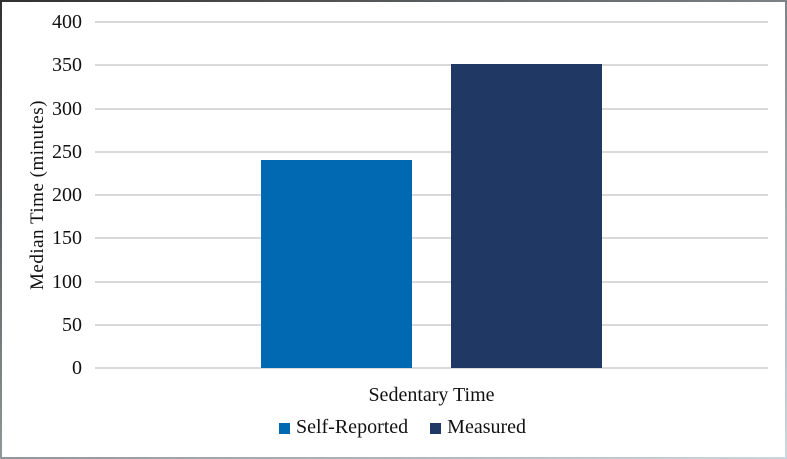 This screenshot has width=787, height=459. I want to click on y-axis-tick-labels: 0 50 100 150 200 250 300 350 400, so click(42, 195).